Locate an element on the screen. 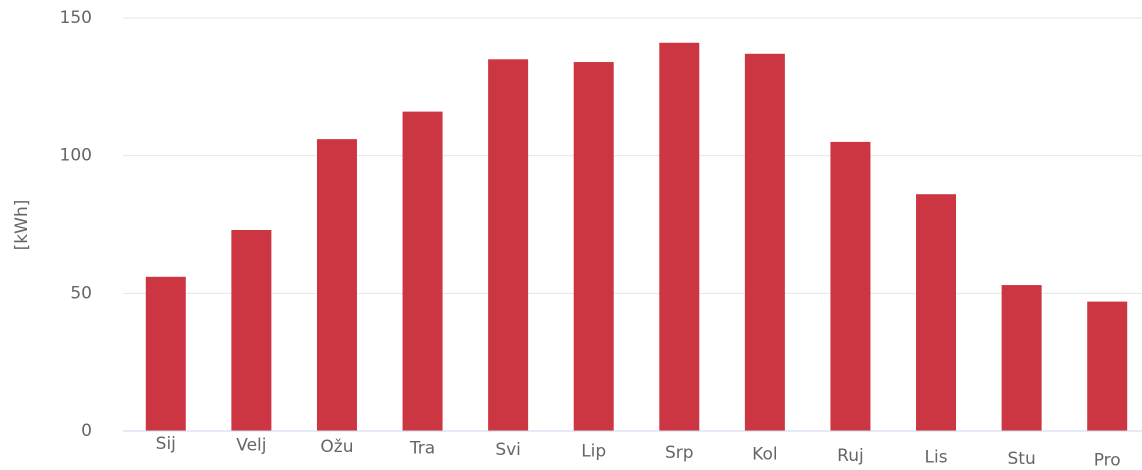 This screenshot has height=470, width=1142. x-tick-label: Lip is located at coordinates (593, 452).